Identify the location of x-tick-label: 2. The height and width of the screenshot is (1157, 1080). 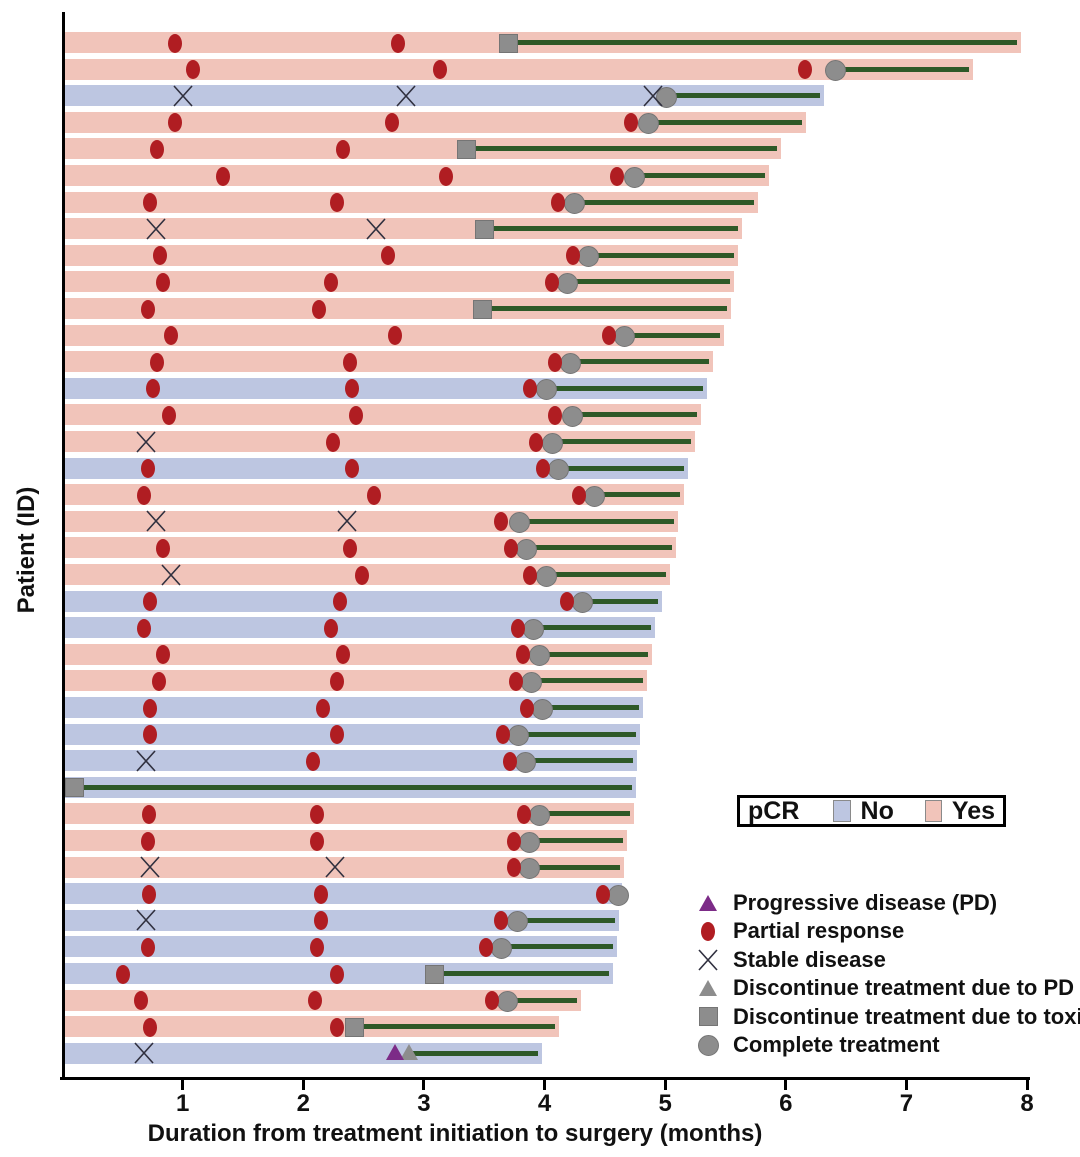
(303, 1103).